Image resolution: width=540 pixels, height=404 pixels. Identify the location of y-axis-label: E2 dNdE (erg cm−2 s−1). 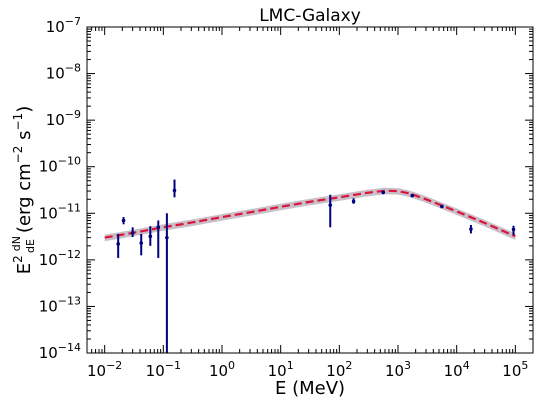
(23, 190).